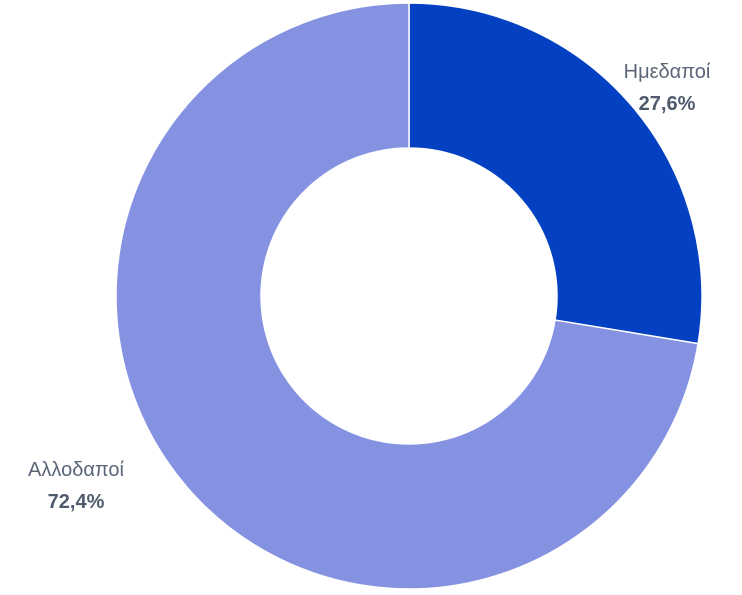 This screenshot has height=595, width=742. What do you see at coordinates (667, 104) in the screenshot?
I see `slice-label-value-imedapoi: 27,6%` at bounding box center [667, 104].